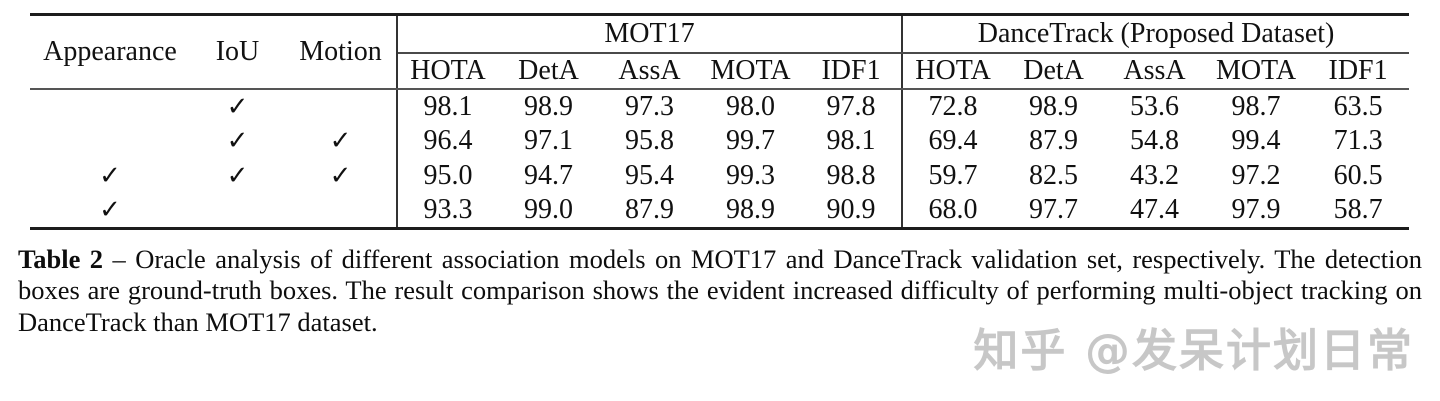  I want to click on cell-mot17-mota: 98.9, so click(750, 210).